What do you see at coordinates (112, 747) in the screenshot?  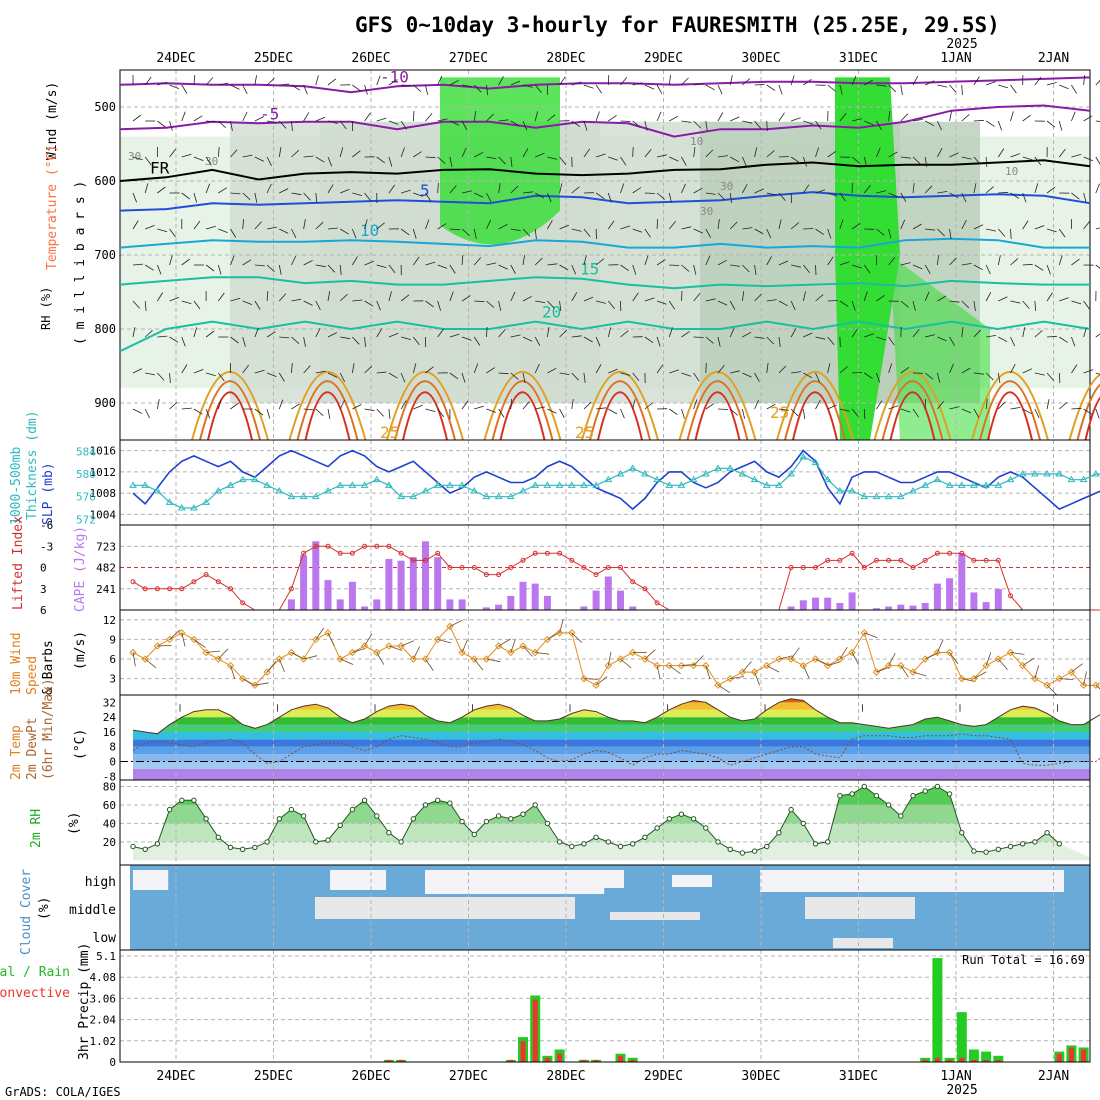 I see `temp-tick-label: 8` at bounding box center [112, 747].